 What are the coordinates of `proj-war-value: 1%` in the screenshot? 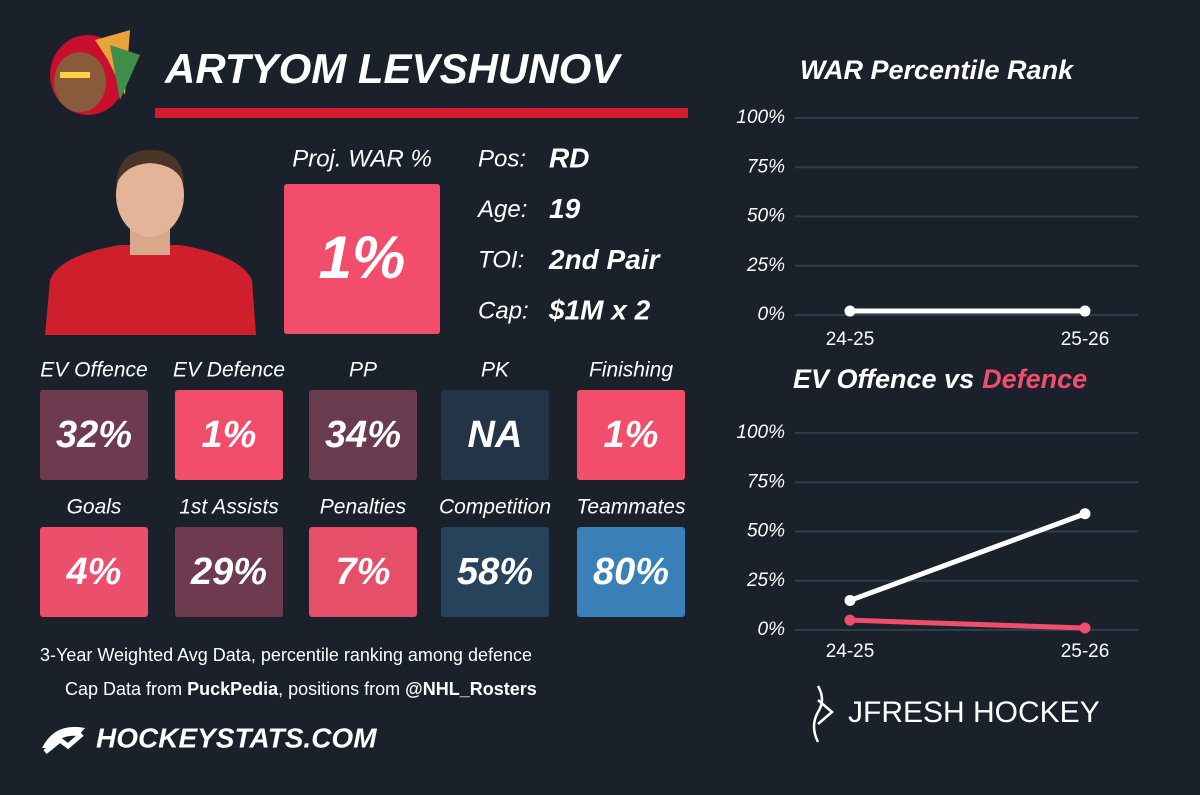 It's located at (362, 257).